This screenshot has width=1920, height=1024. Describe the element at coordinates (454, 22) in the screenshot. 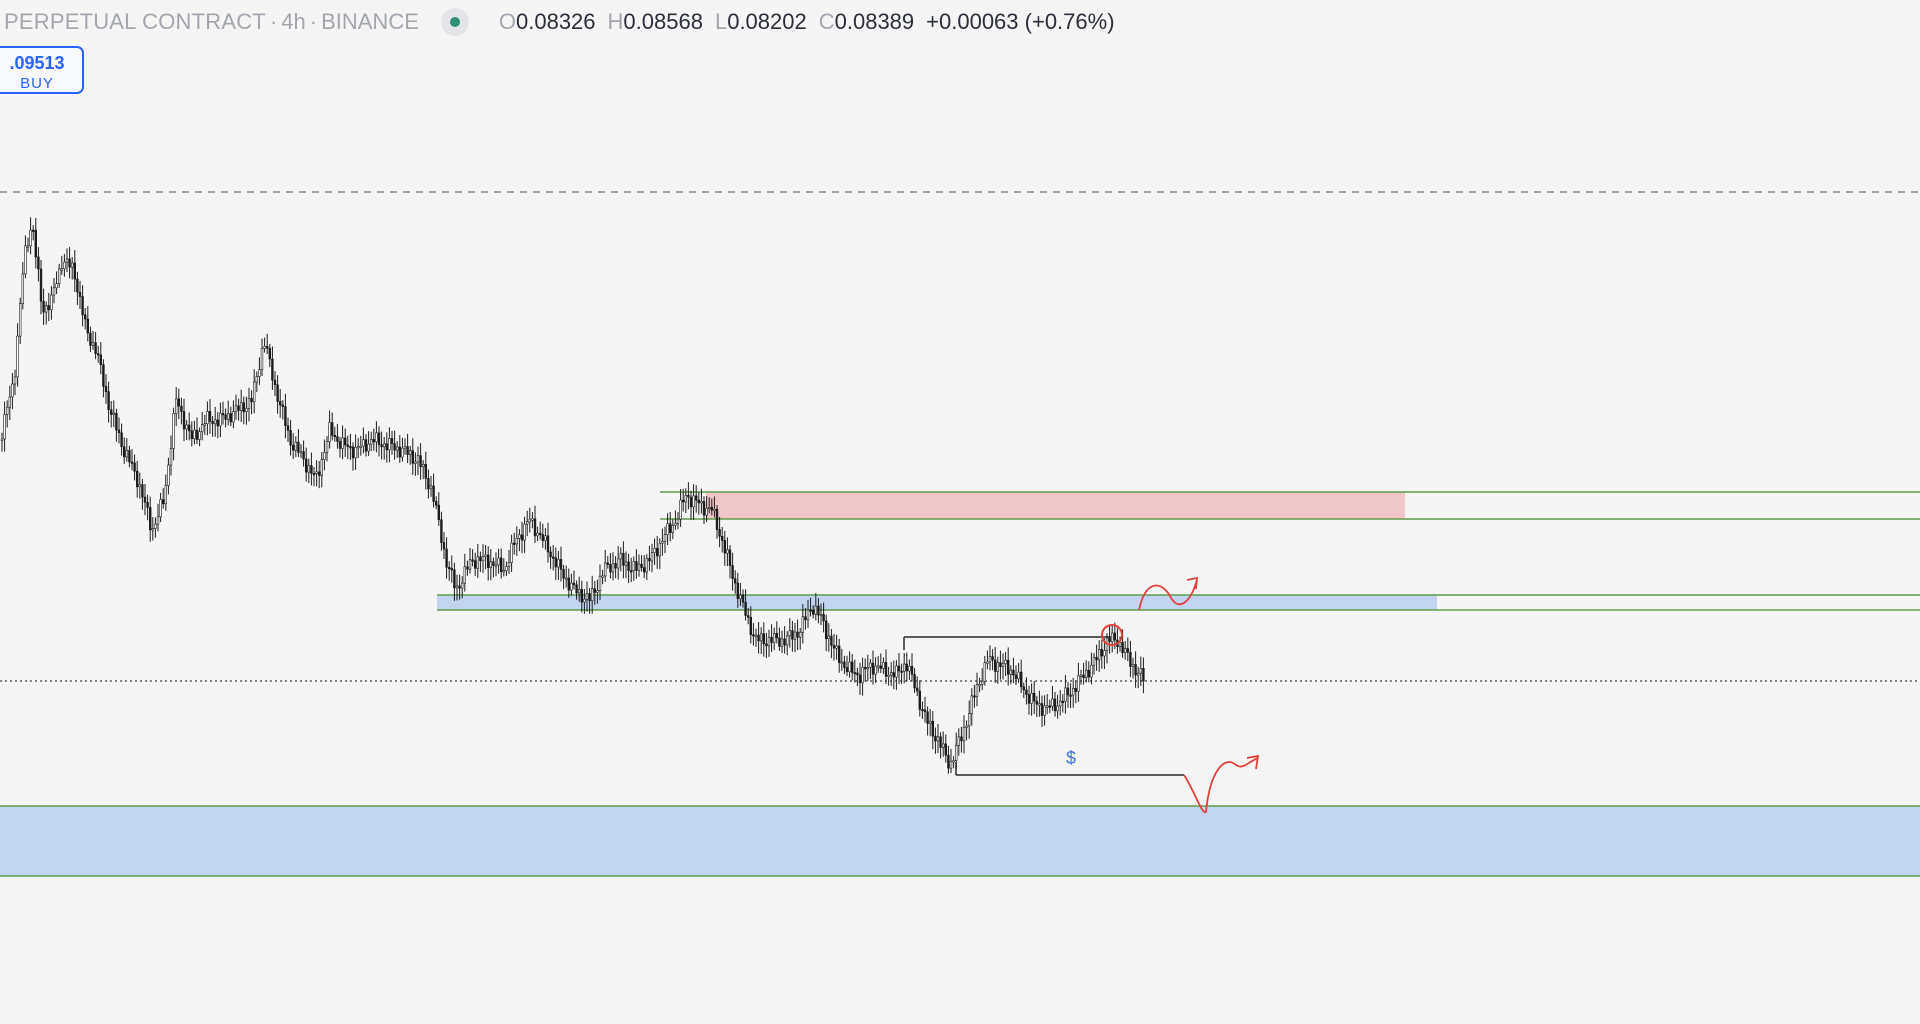

I see `market-status-icon` at that location.